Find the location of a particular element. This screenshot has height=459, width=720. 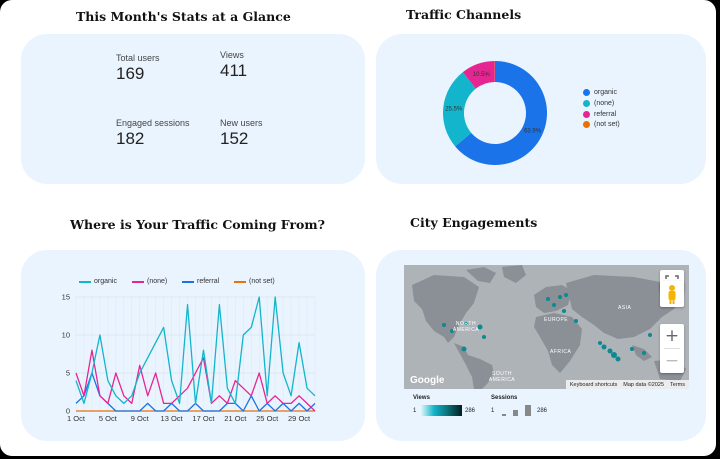

x-tick-label: 13 Oct is located at coordinates (172, 418).